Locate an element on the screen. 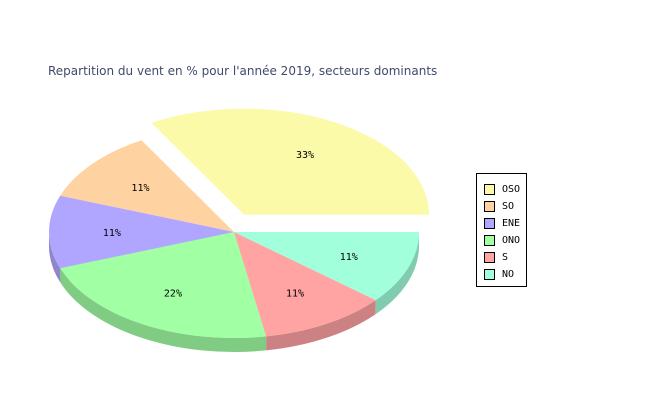  pie-slice-so is located at coordinates (147, 186).